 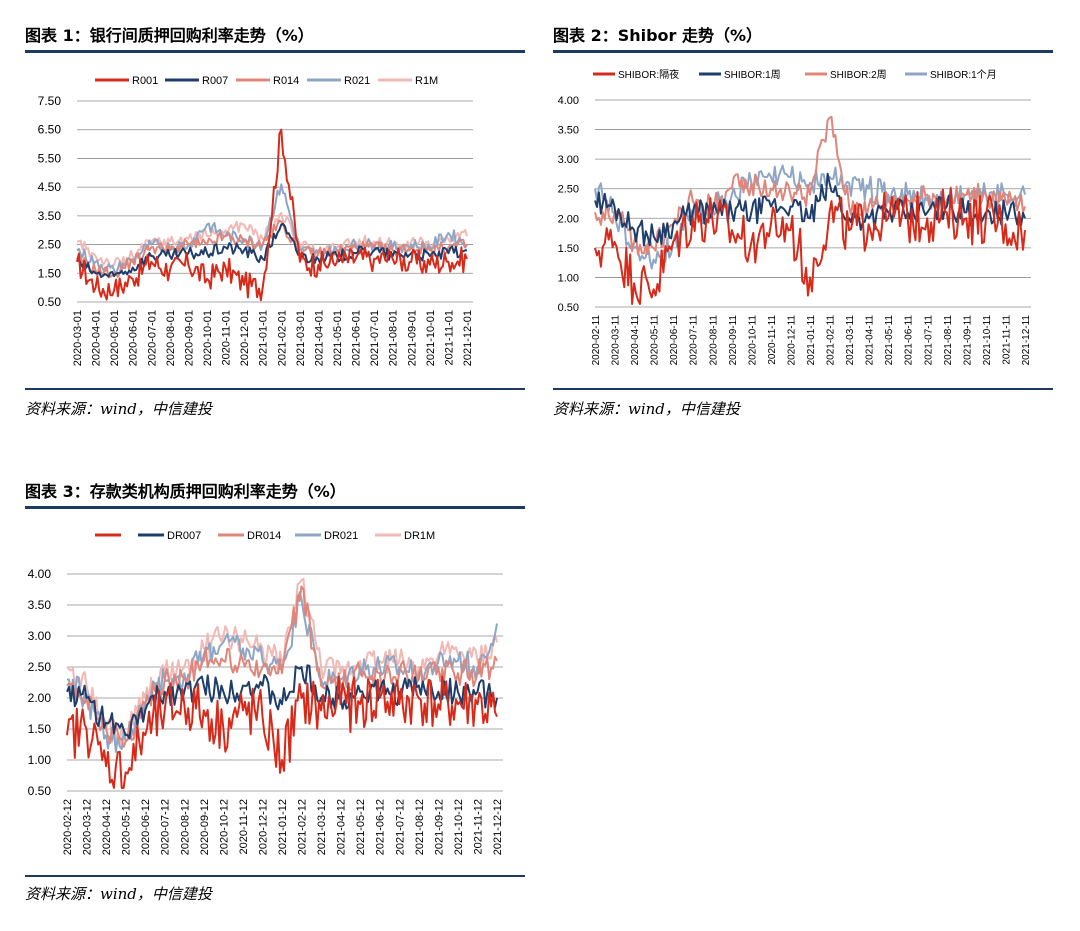 I want to click on chart-title-2: 图表 2：Shibor 走势（%）, so click(x=658, y=35).